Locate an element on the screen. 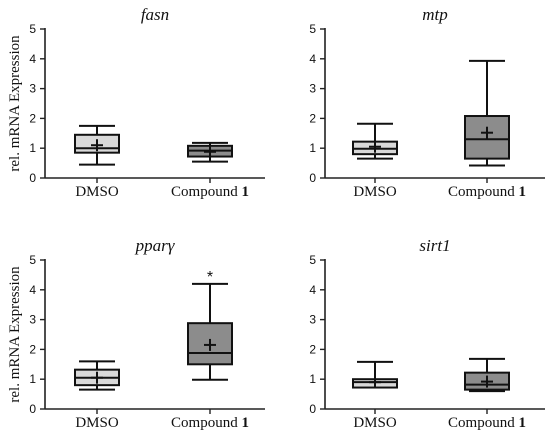 Image resolution: width=550 pixels, height=439 pixels. significance-asterisk: * is located at coordinates (210, 277).